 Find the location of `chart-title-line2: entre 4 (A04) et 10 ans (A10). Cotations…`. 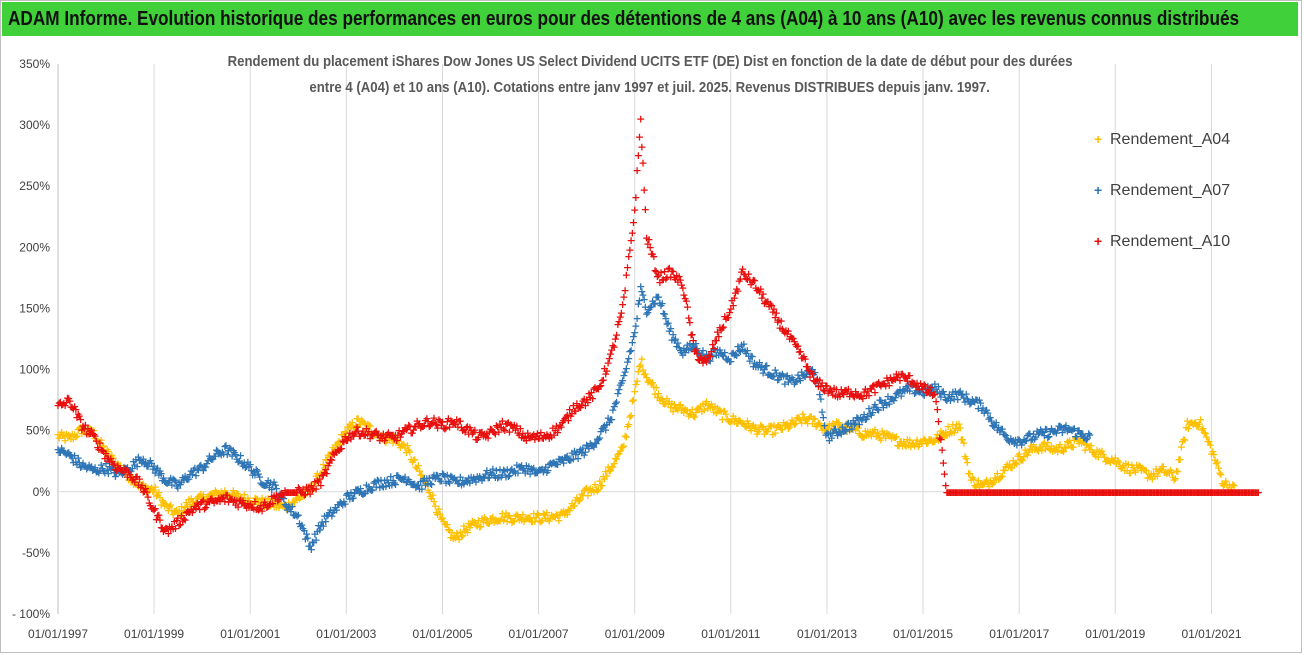

chart-title-line2: entre 4 (A04) et 10 ans (A10). Cotations… is located at coordinates (650, 87).